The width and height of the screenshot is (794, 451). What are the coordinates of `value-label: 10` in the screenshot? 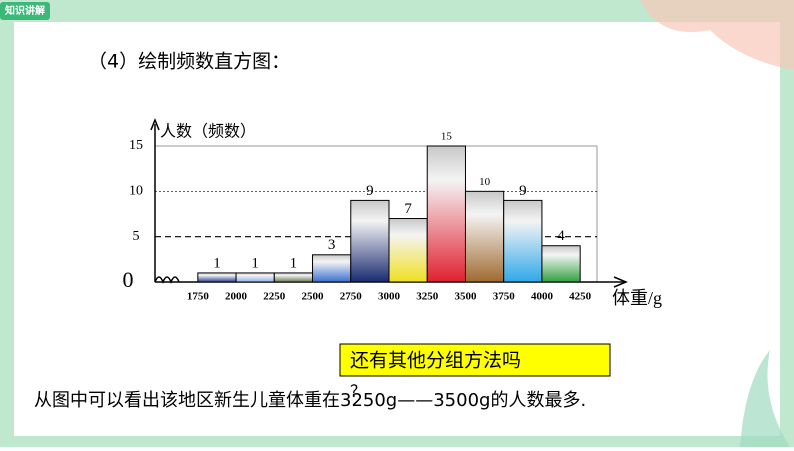 It's located at (485, 182).